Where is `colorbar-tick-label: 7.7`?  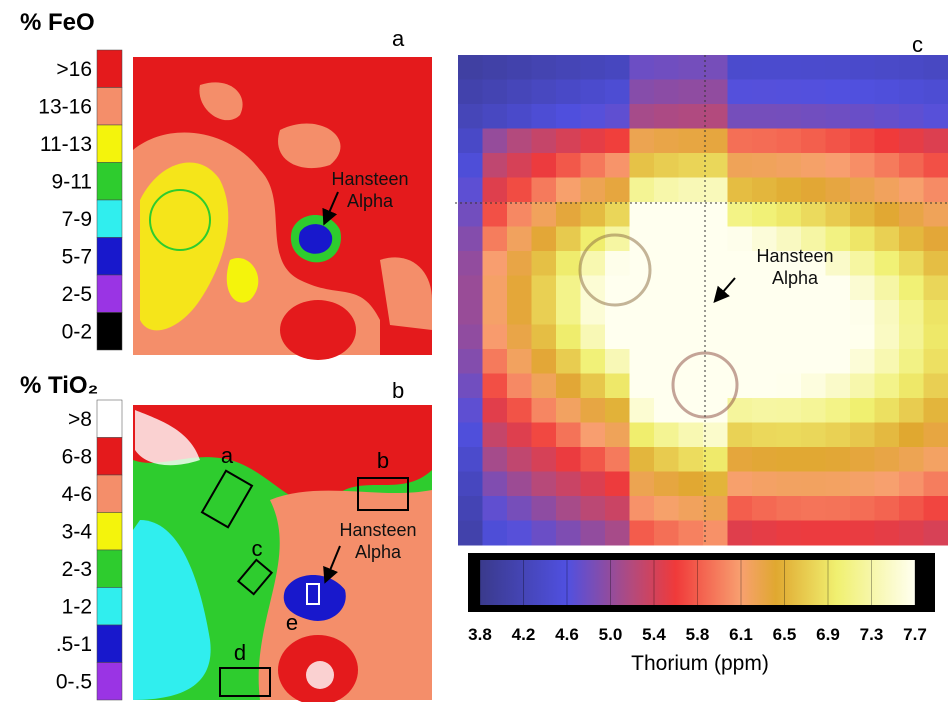 colorbar-tick-label: 7.7 is located at coordinates (915, 634).